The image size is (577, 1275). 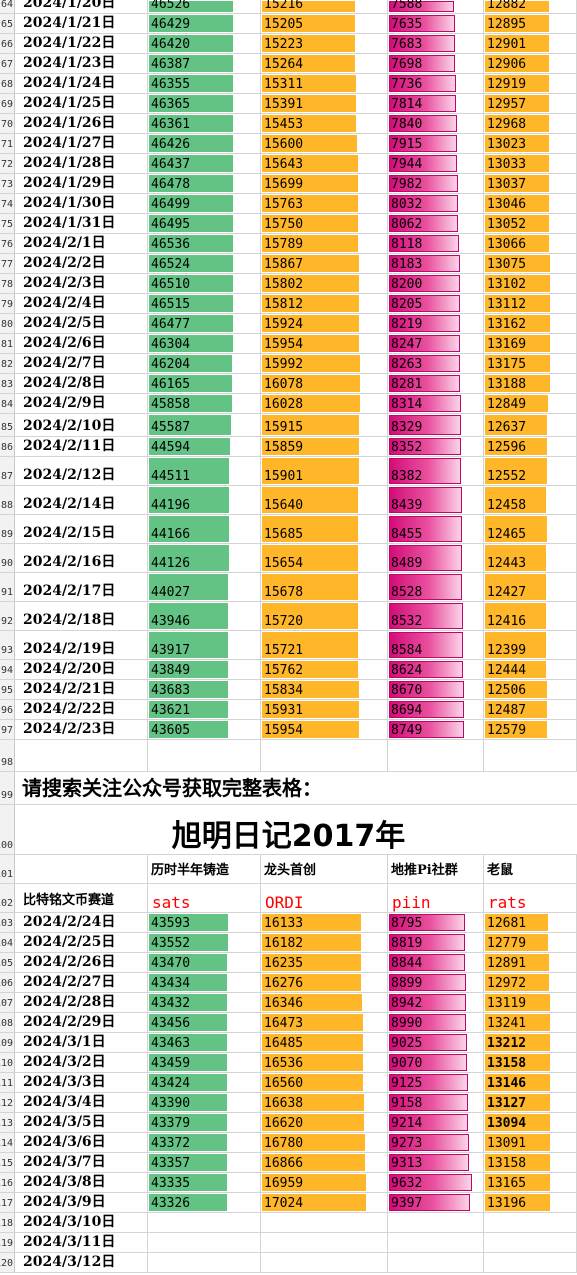 I want to click on sats-cell: 46420, so click(x=204, y=43).